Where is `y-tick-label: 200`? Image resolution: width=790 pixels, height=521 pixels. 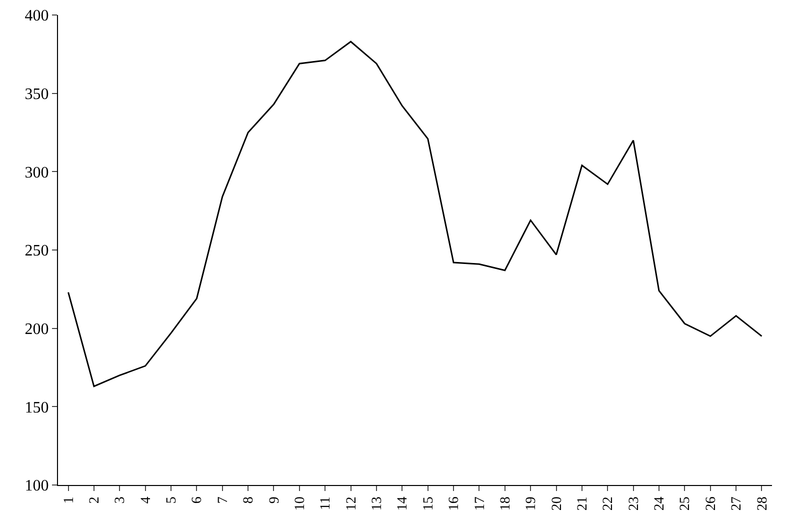
y-tick-label: 200 is located at coordinates (36, 329).